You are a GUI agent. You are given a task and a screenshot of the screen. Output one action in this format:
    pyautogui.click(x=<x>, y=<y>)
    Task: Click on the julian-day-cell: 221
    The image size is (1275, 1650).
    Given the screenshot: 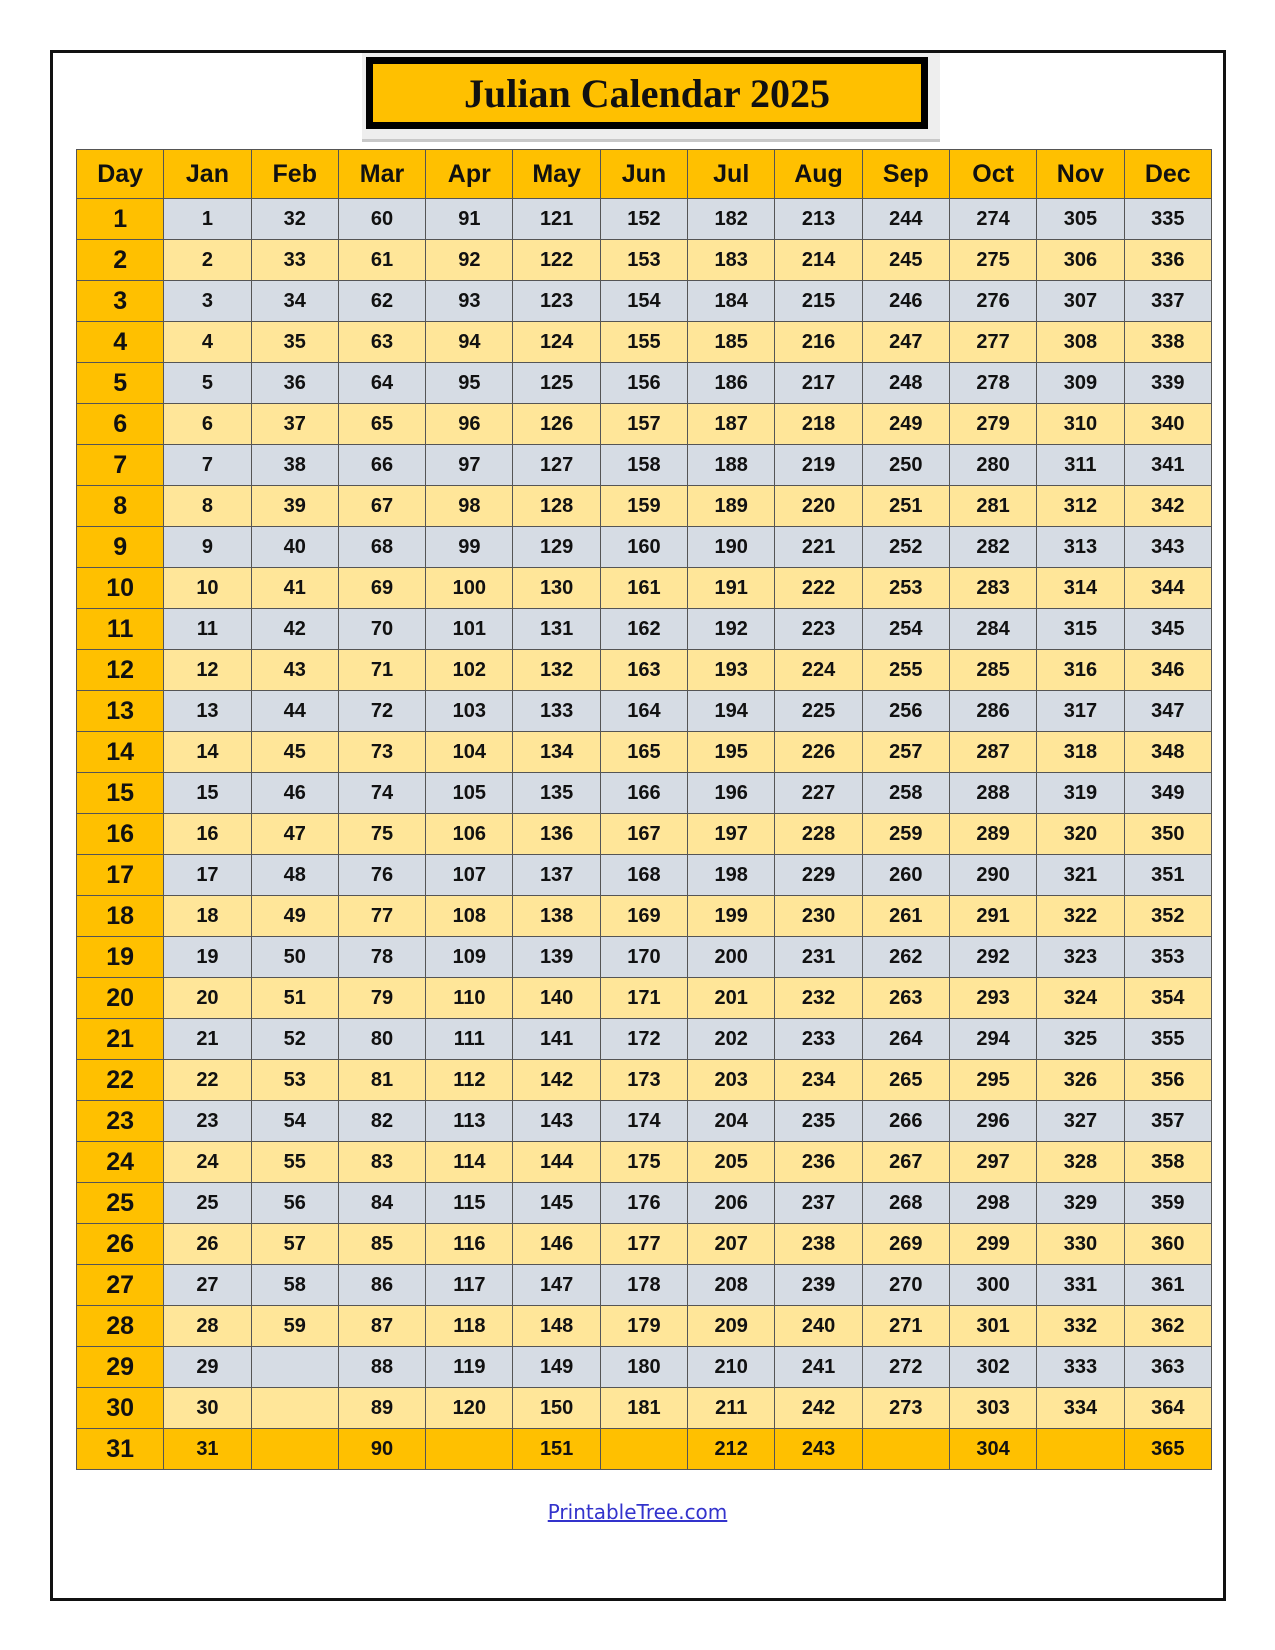 What is the action you would take?
    pyautogui.click(x=818, y=547)
    